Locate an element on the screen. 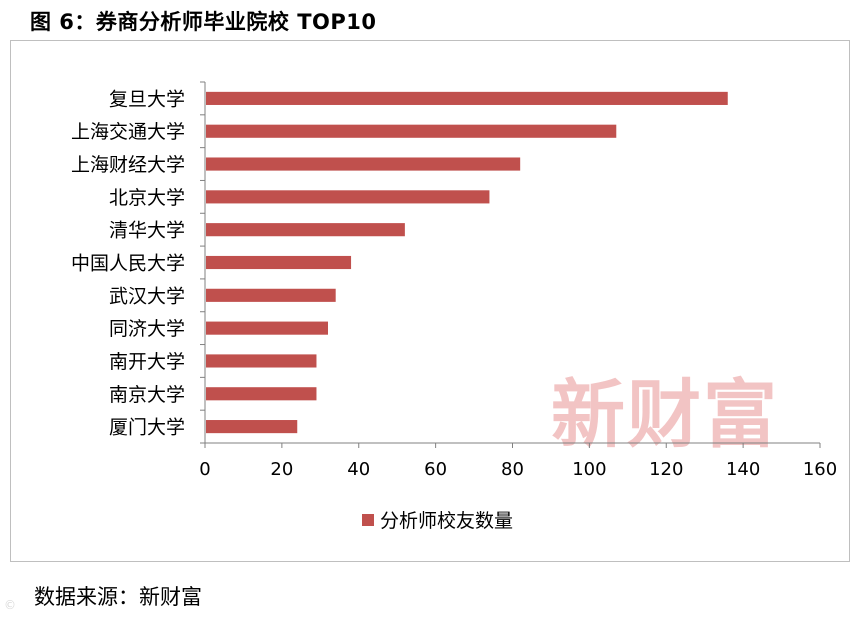  legend-swatch is located at coordinates (368, 520).